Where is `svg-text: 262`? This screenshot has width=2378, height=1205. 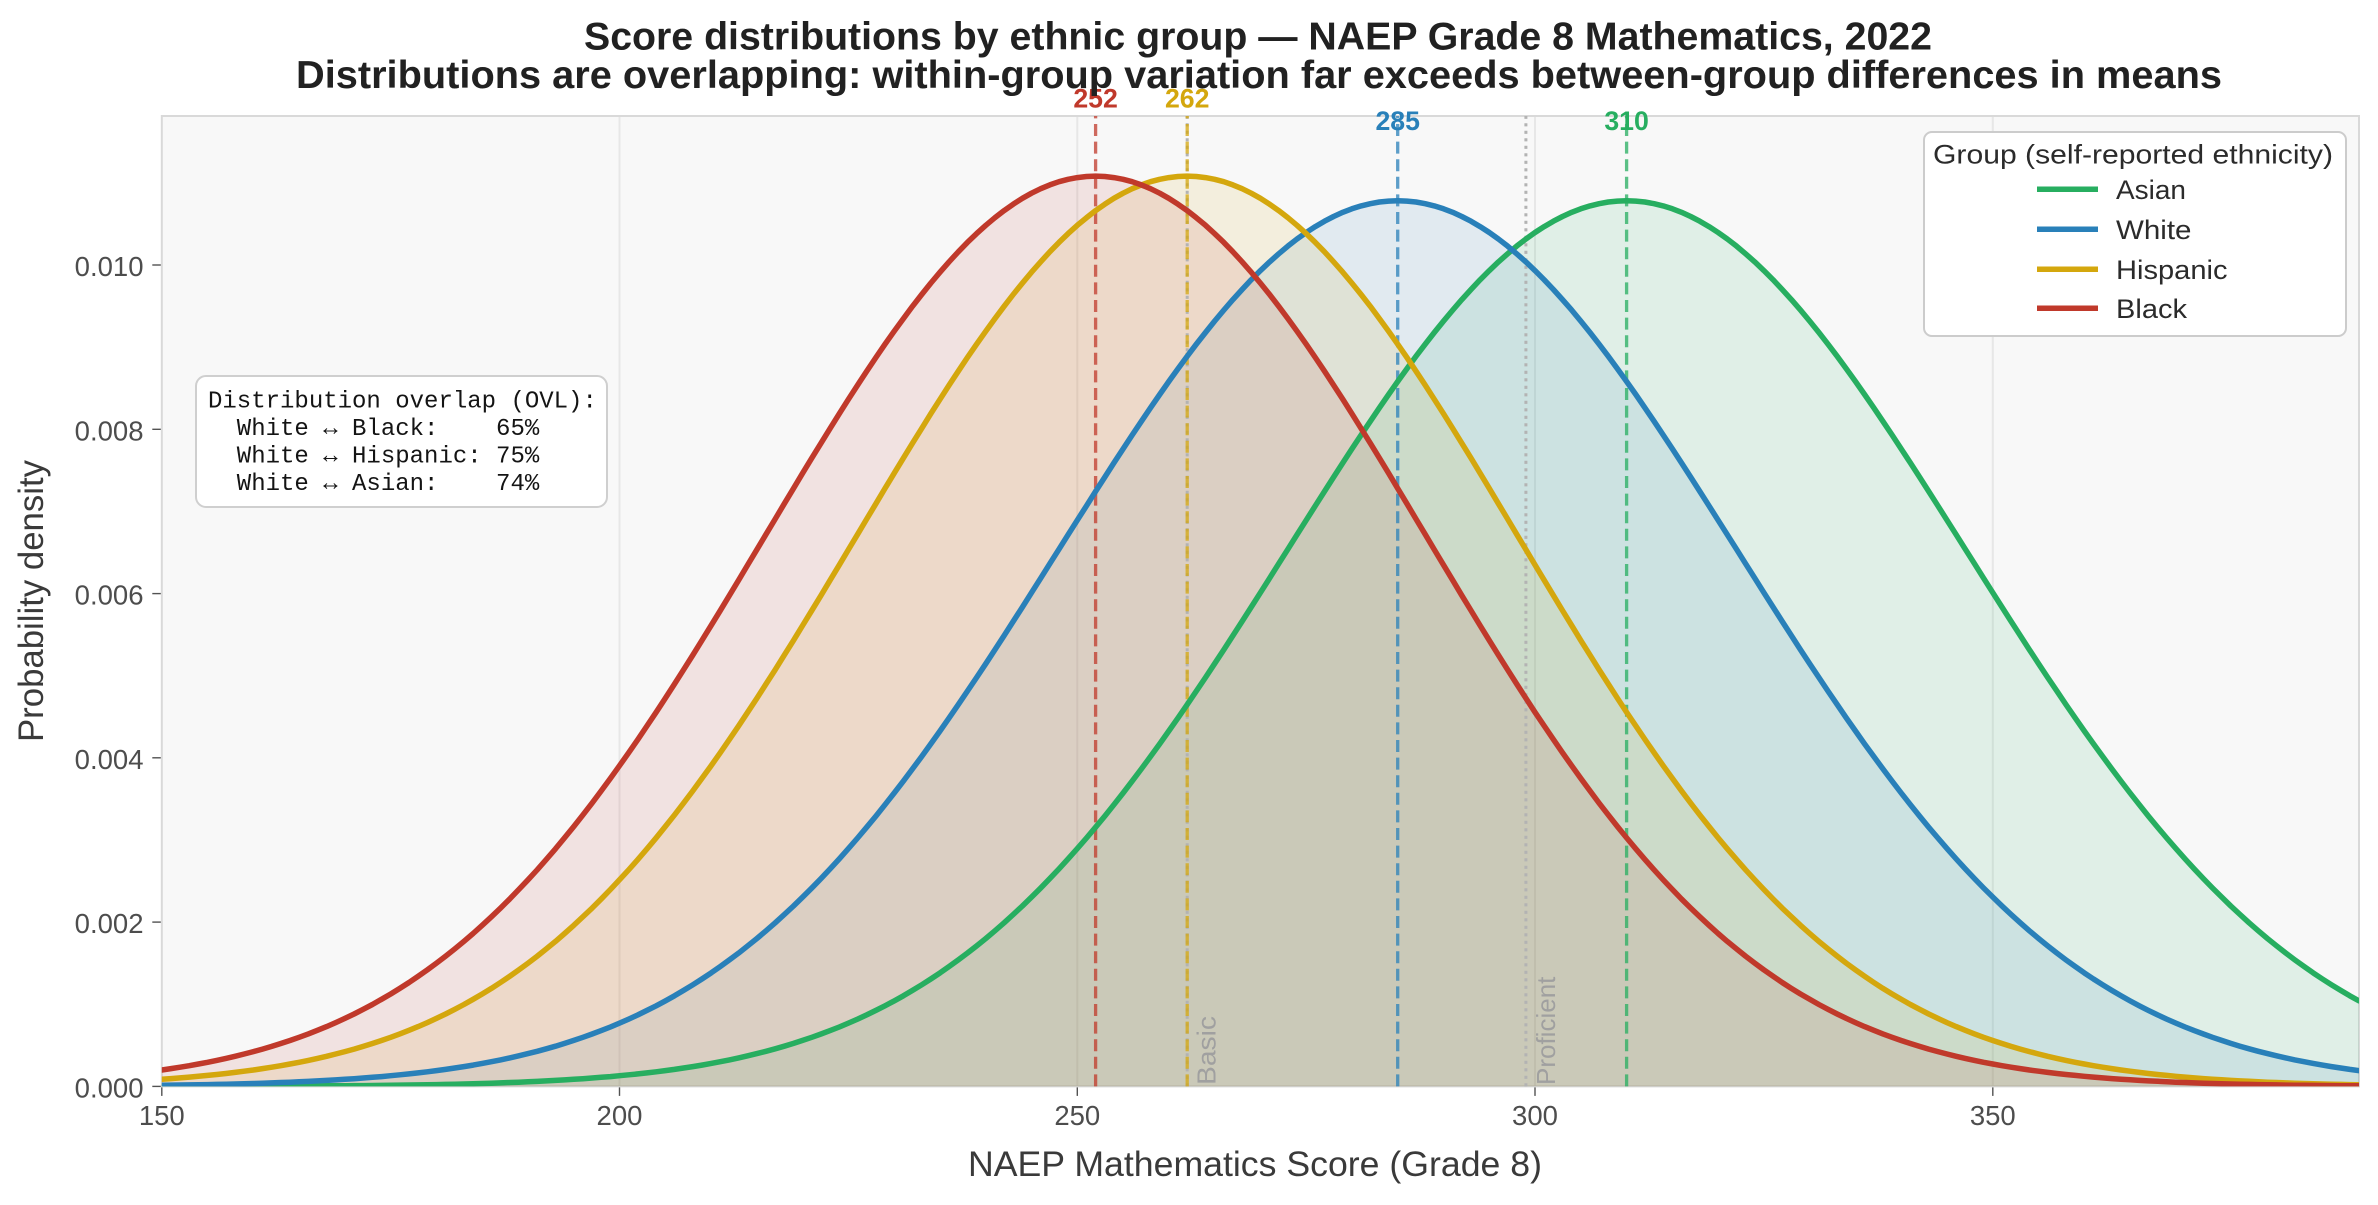
svg-text: 262 is located at coordinates (1187, 97).